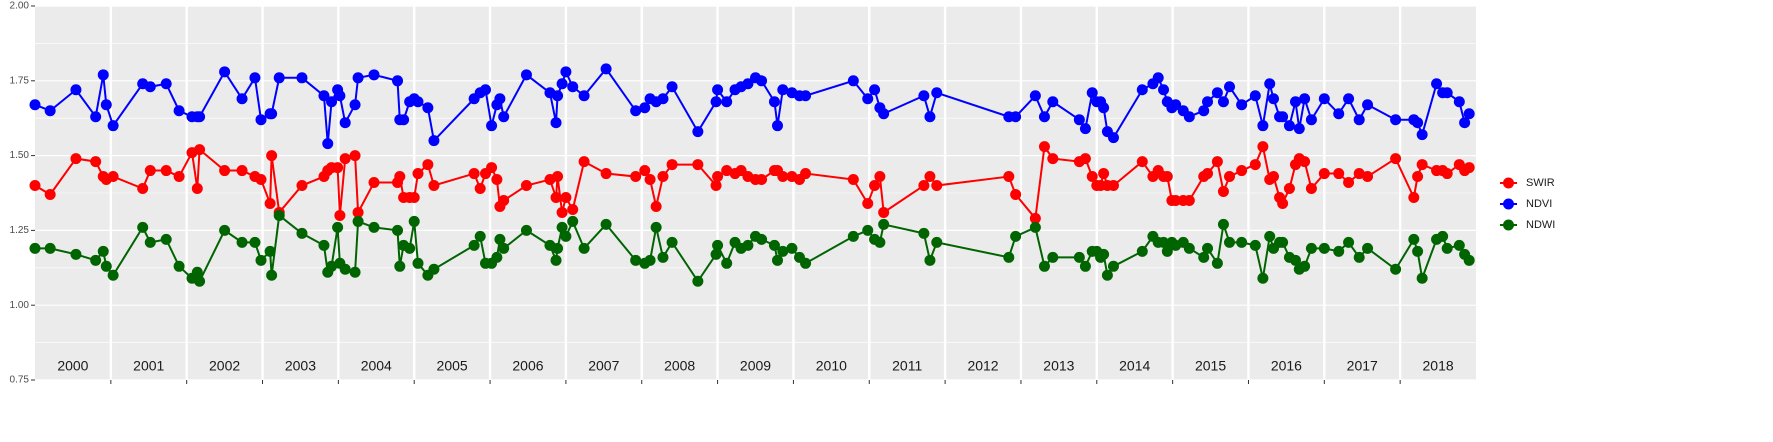 The height and width of the screenshot is (442, 1773). What do you see at coordinates (982, 366) in the screenshot?
I see `year-label: 2012` at bounding box center [982, 366].